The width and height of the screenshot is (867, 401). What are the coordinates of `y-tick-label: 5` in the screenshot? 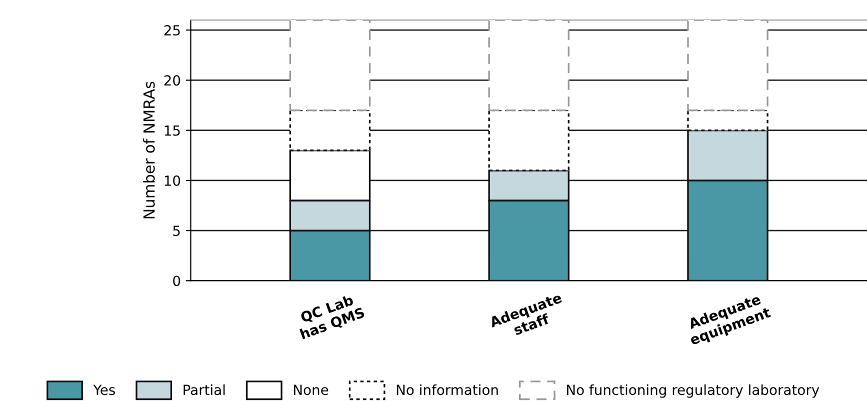 It's located at (176, 231).